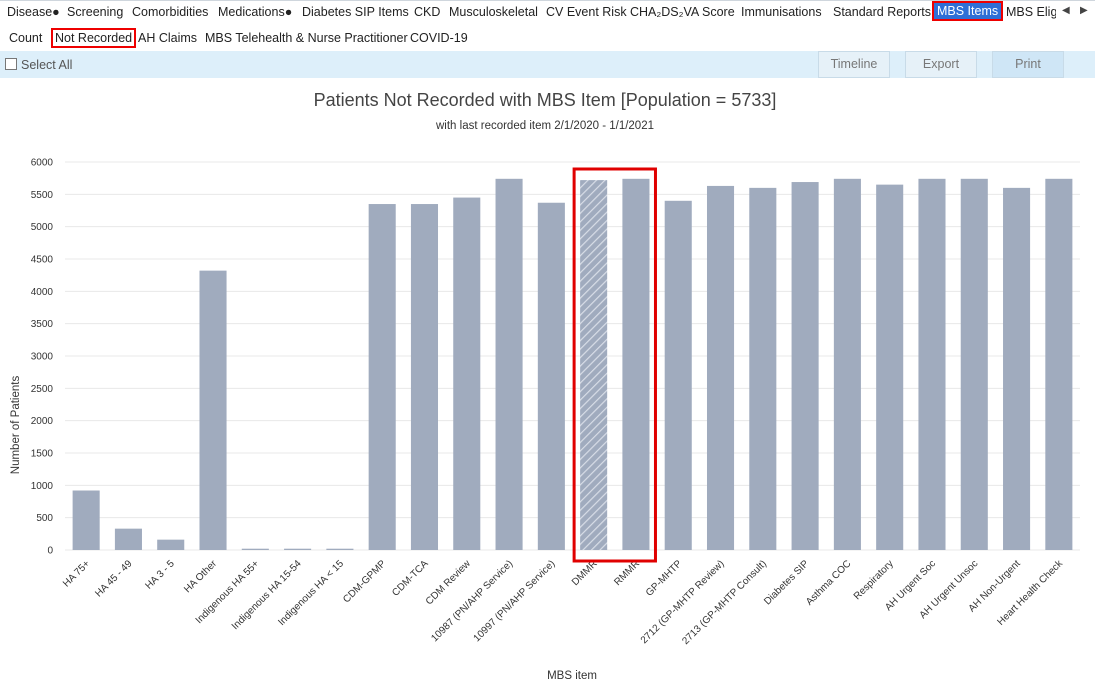  I want to click on bar-ah-urgent-unsoc, so click(974, 364).